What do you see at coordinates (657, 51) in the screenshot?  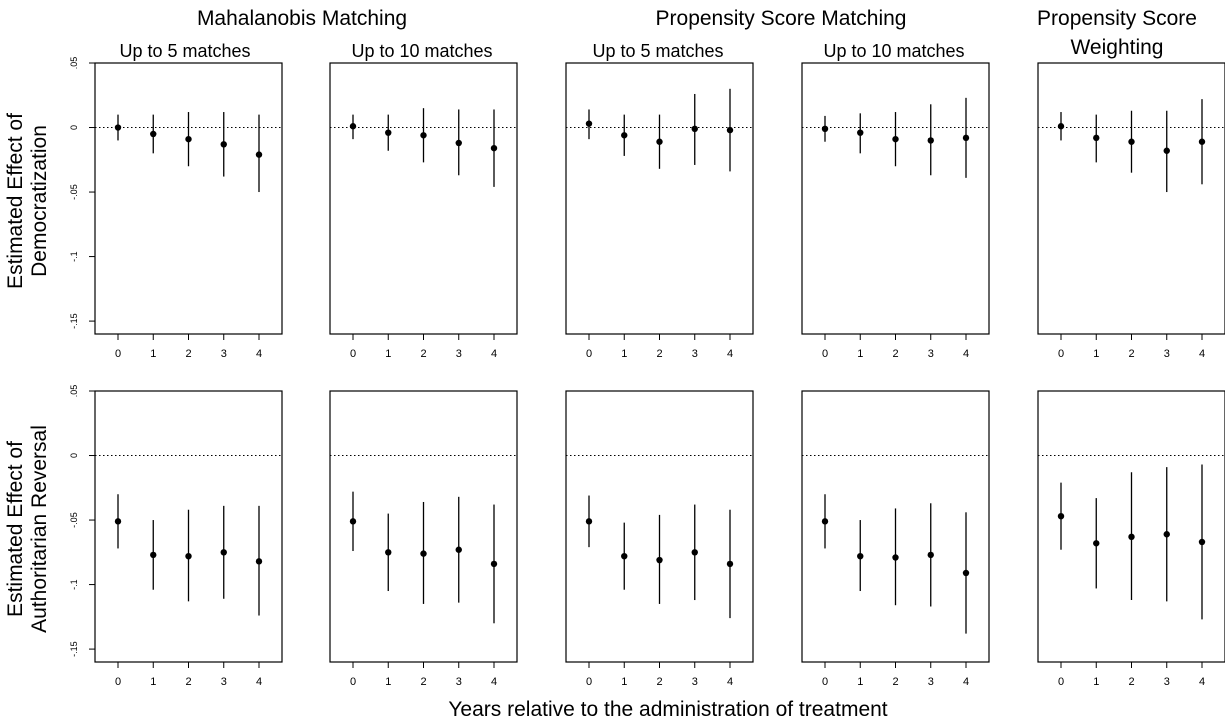 I see `panel-subtitle-propensity-5: Up to 5 matches` at bounding box center [657, 51].